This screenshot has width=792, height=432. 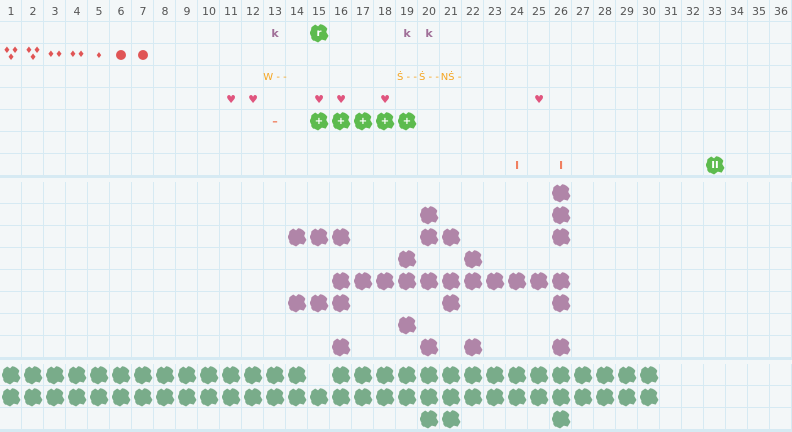 I want to click on tile-blob: r, so click(x=319, y=33).